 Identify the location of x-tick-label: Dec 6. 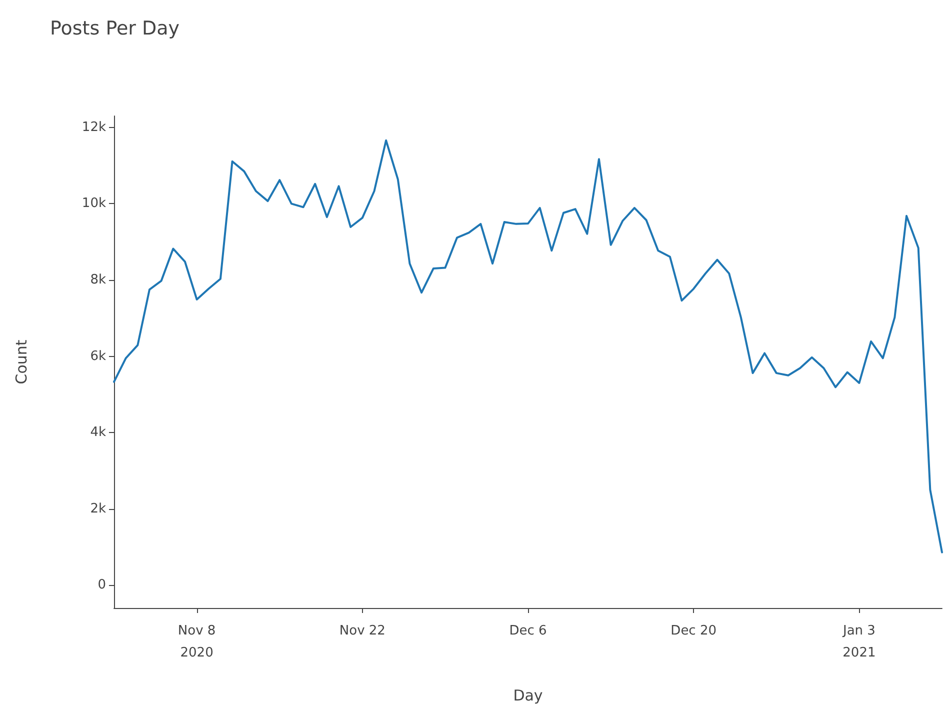
(528, 631).